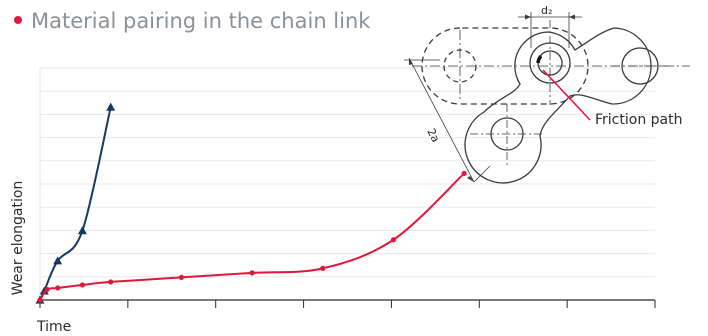 Image resolution: width=708 pixels, height=336 pixels. What do you see at coordinates (566, 95) in the screenshot?
I see `friction-path-pointer` at bounding box center [566, 95].